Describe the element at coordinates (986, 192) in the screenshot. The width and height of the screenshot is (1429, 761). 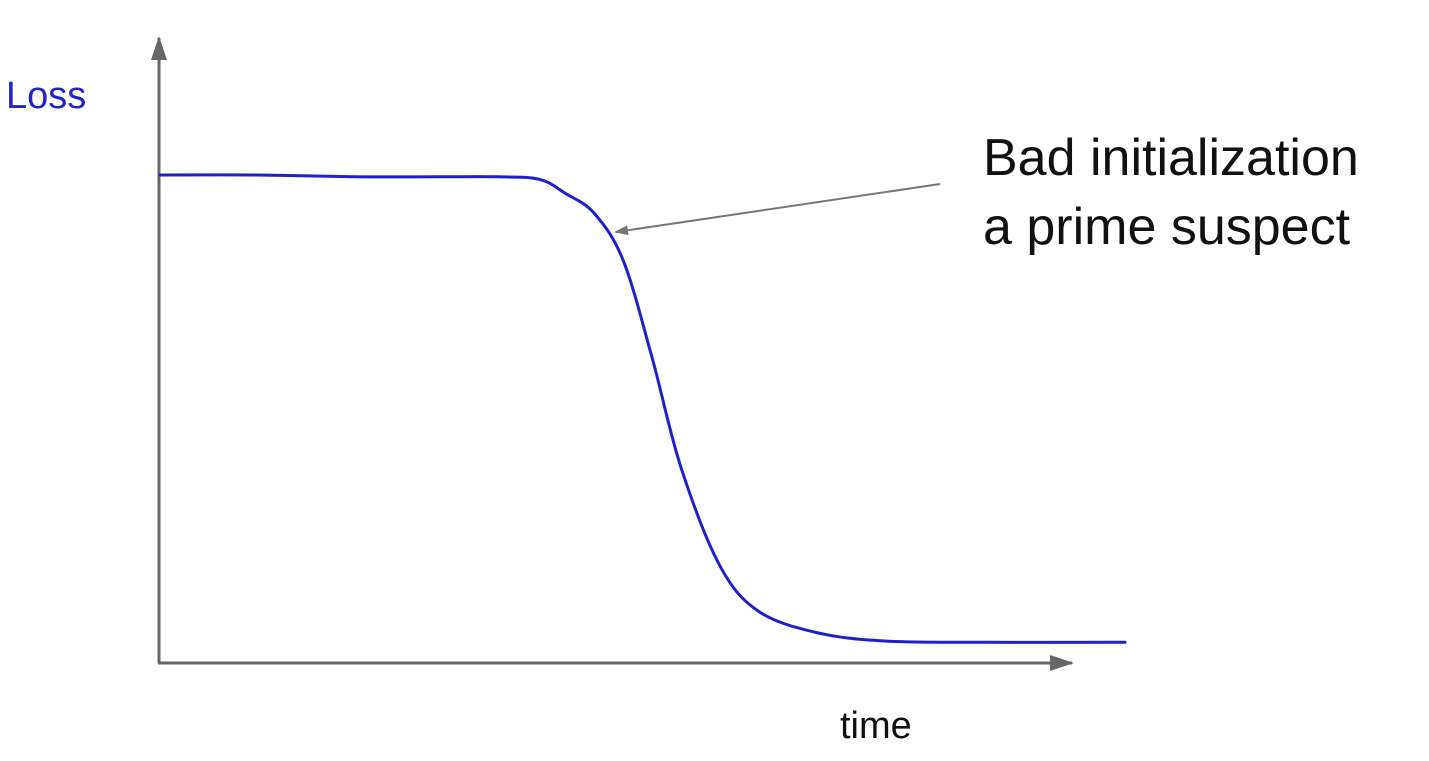
I see `annotation: Bad initialization a prime suspect` at that location.